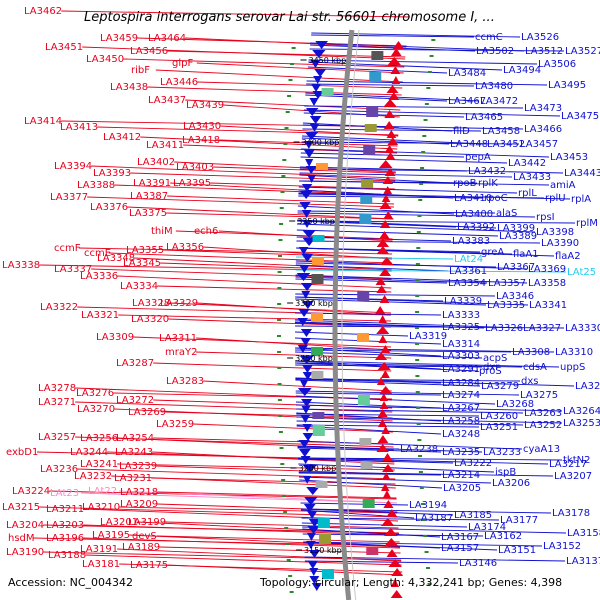 The image size is (600, 600). What do you see at coordinates (57, 388) in the screenshot?
I see `gene-label-left: LA3278` at bounding box center [57, 388].